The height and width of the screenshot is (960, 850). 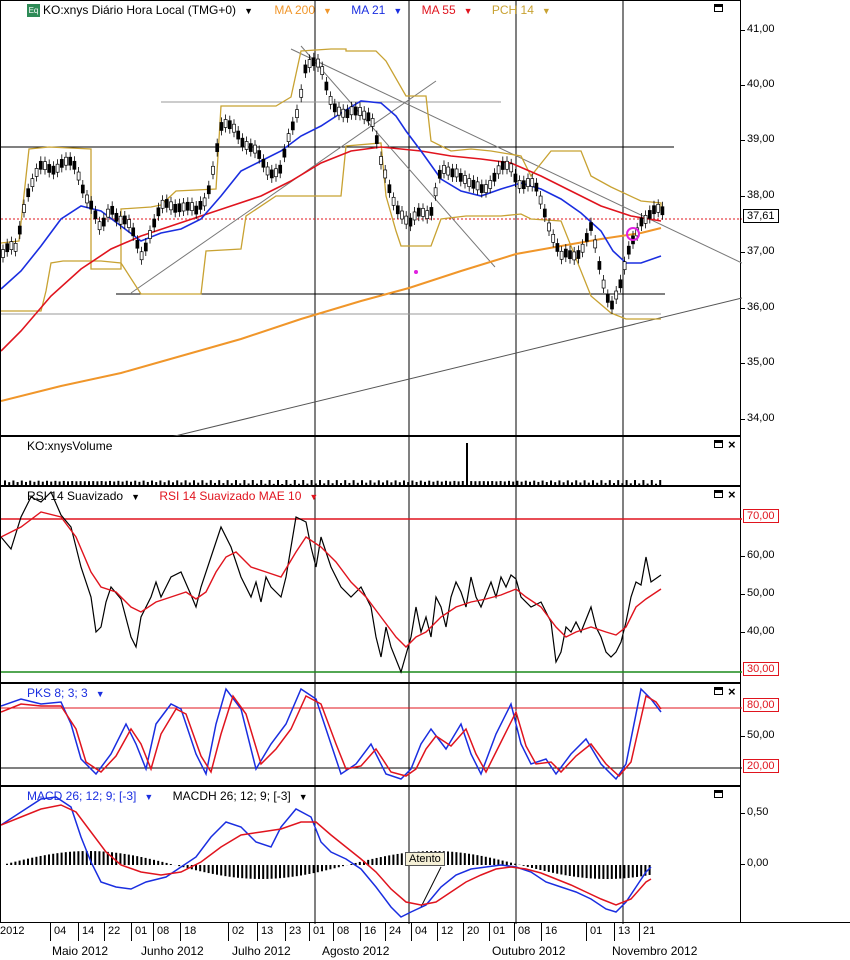 I want to click on pks-plot: PKS 8; 3; 3 ▼ ×, so click(x=370, y=734).